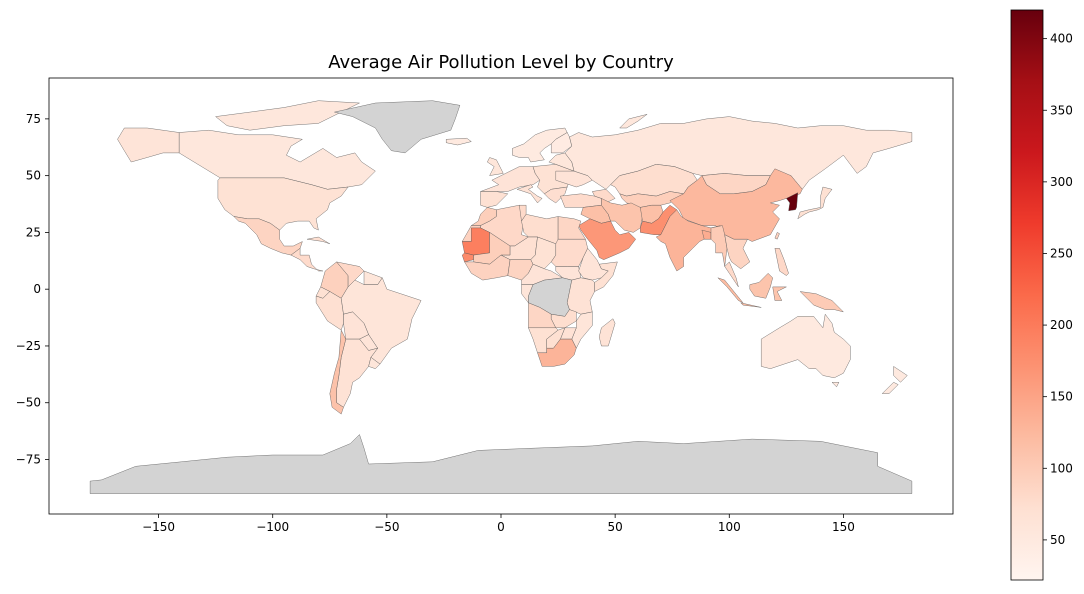 The width and height of the screenshot is (1084, 594). I want to click on region-south-africa, so click(557, 352).